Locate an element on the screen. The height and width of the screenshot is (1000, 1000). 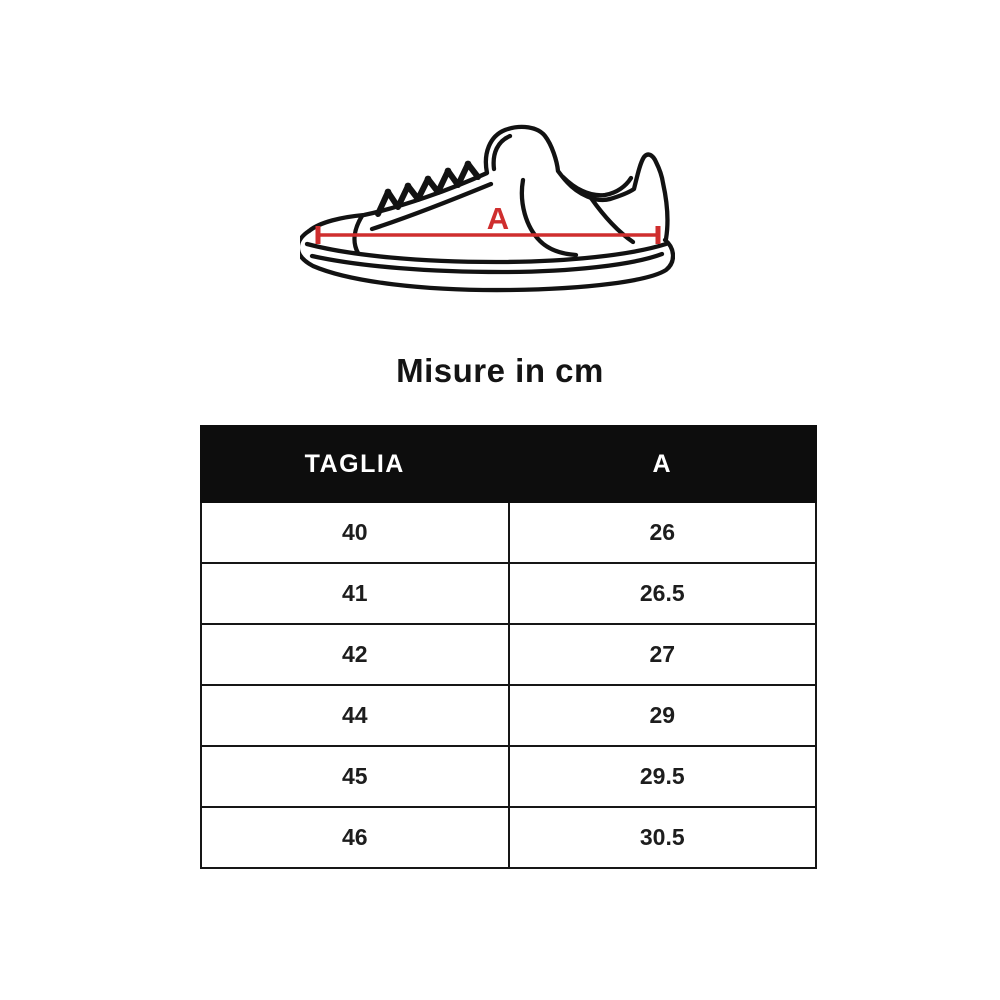
table-header-row: TAGLIA A is located at coordinates (508, 464).